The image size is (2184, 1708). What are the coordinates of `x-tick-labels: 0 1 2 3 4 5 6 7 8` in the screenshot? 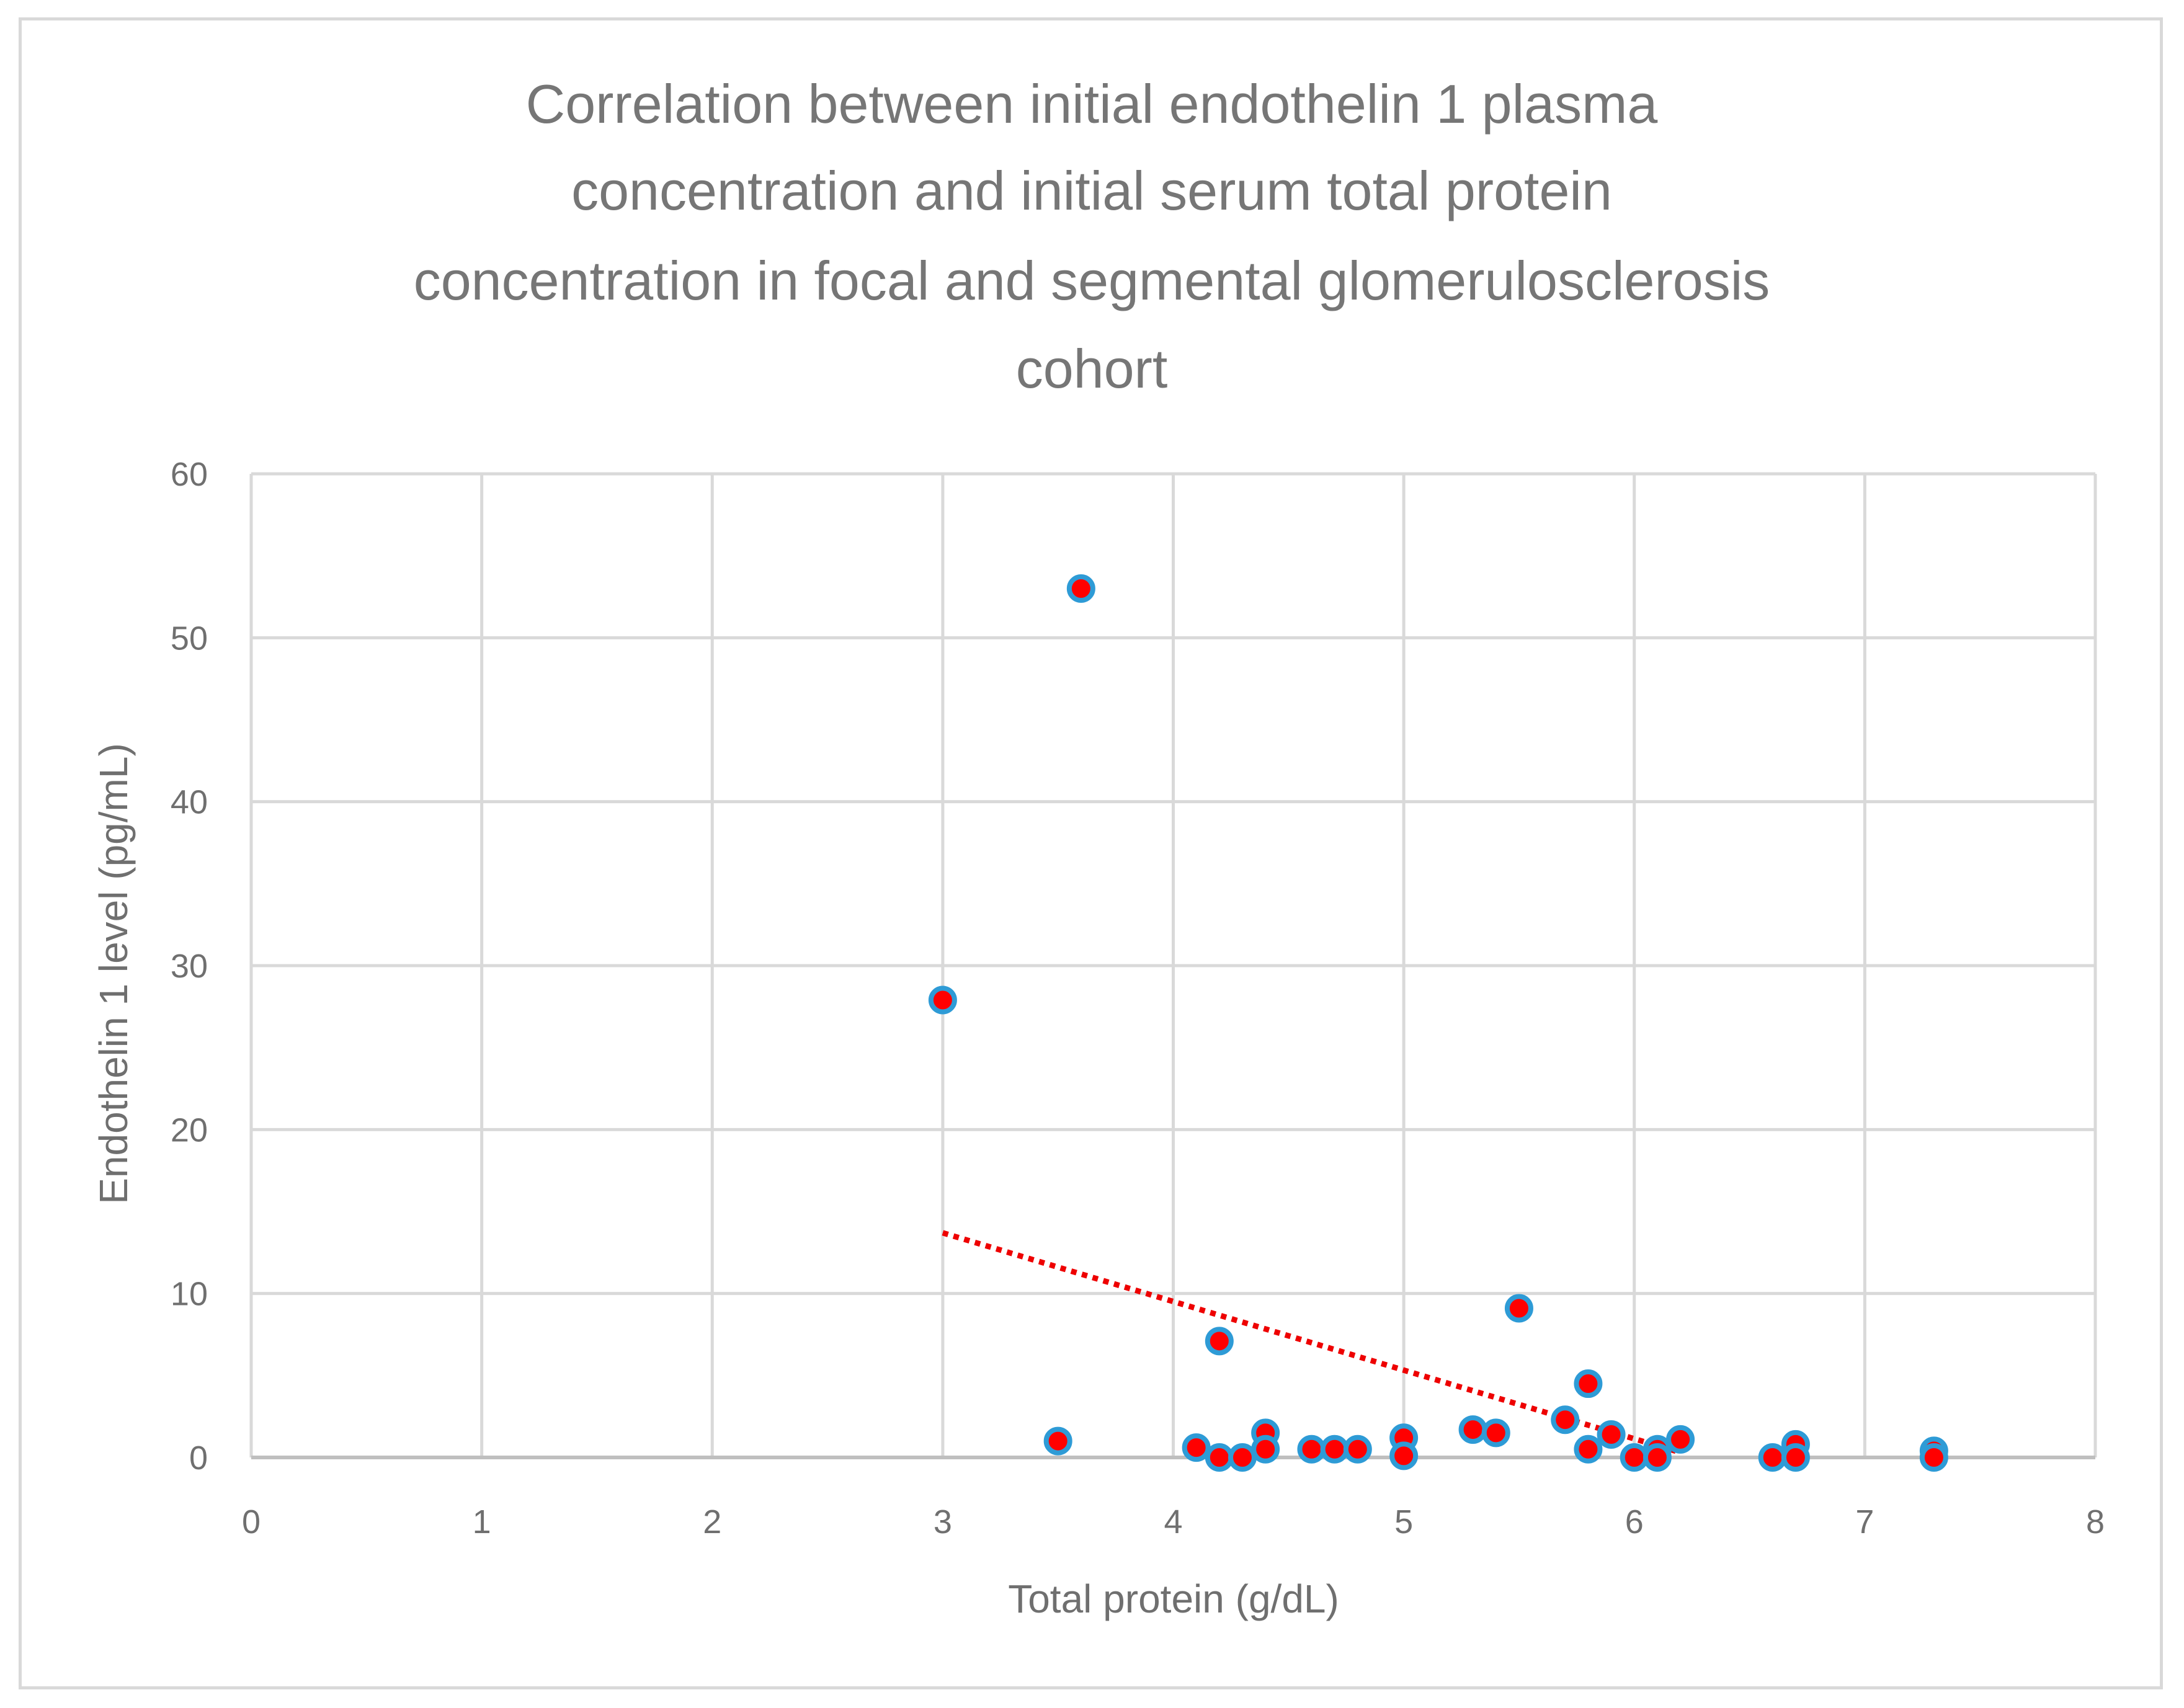 It's located at (1173, 1522).